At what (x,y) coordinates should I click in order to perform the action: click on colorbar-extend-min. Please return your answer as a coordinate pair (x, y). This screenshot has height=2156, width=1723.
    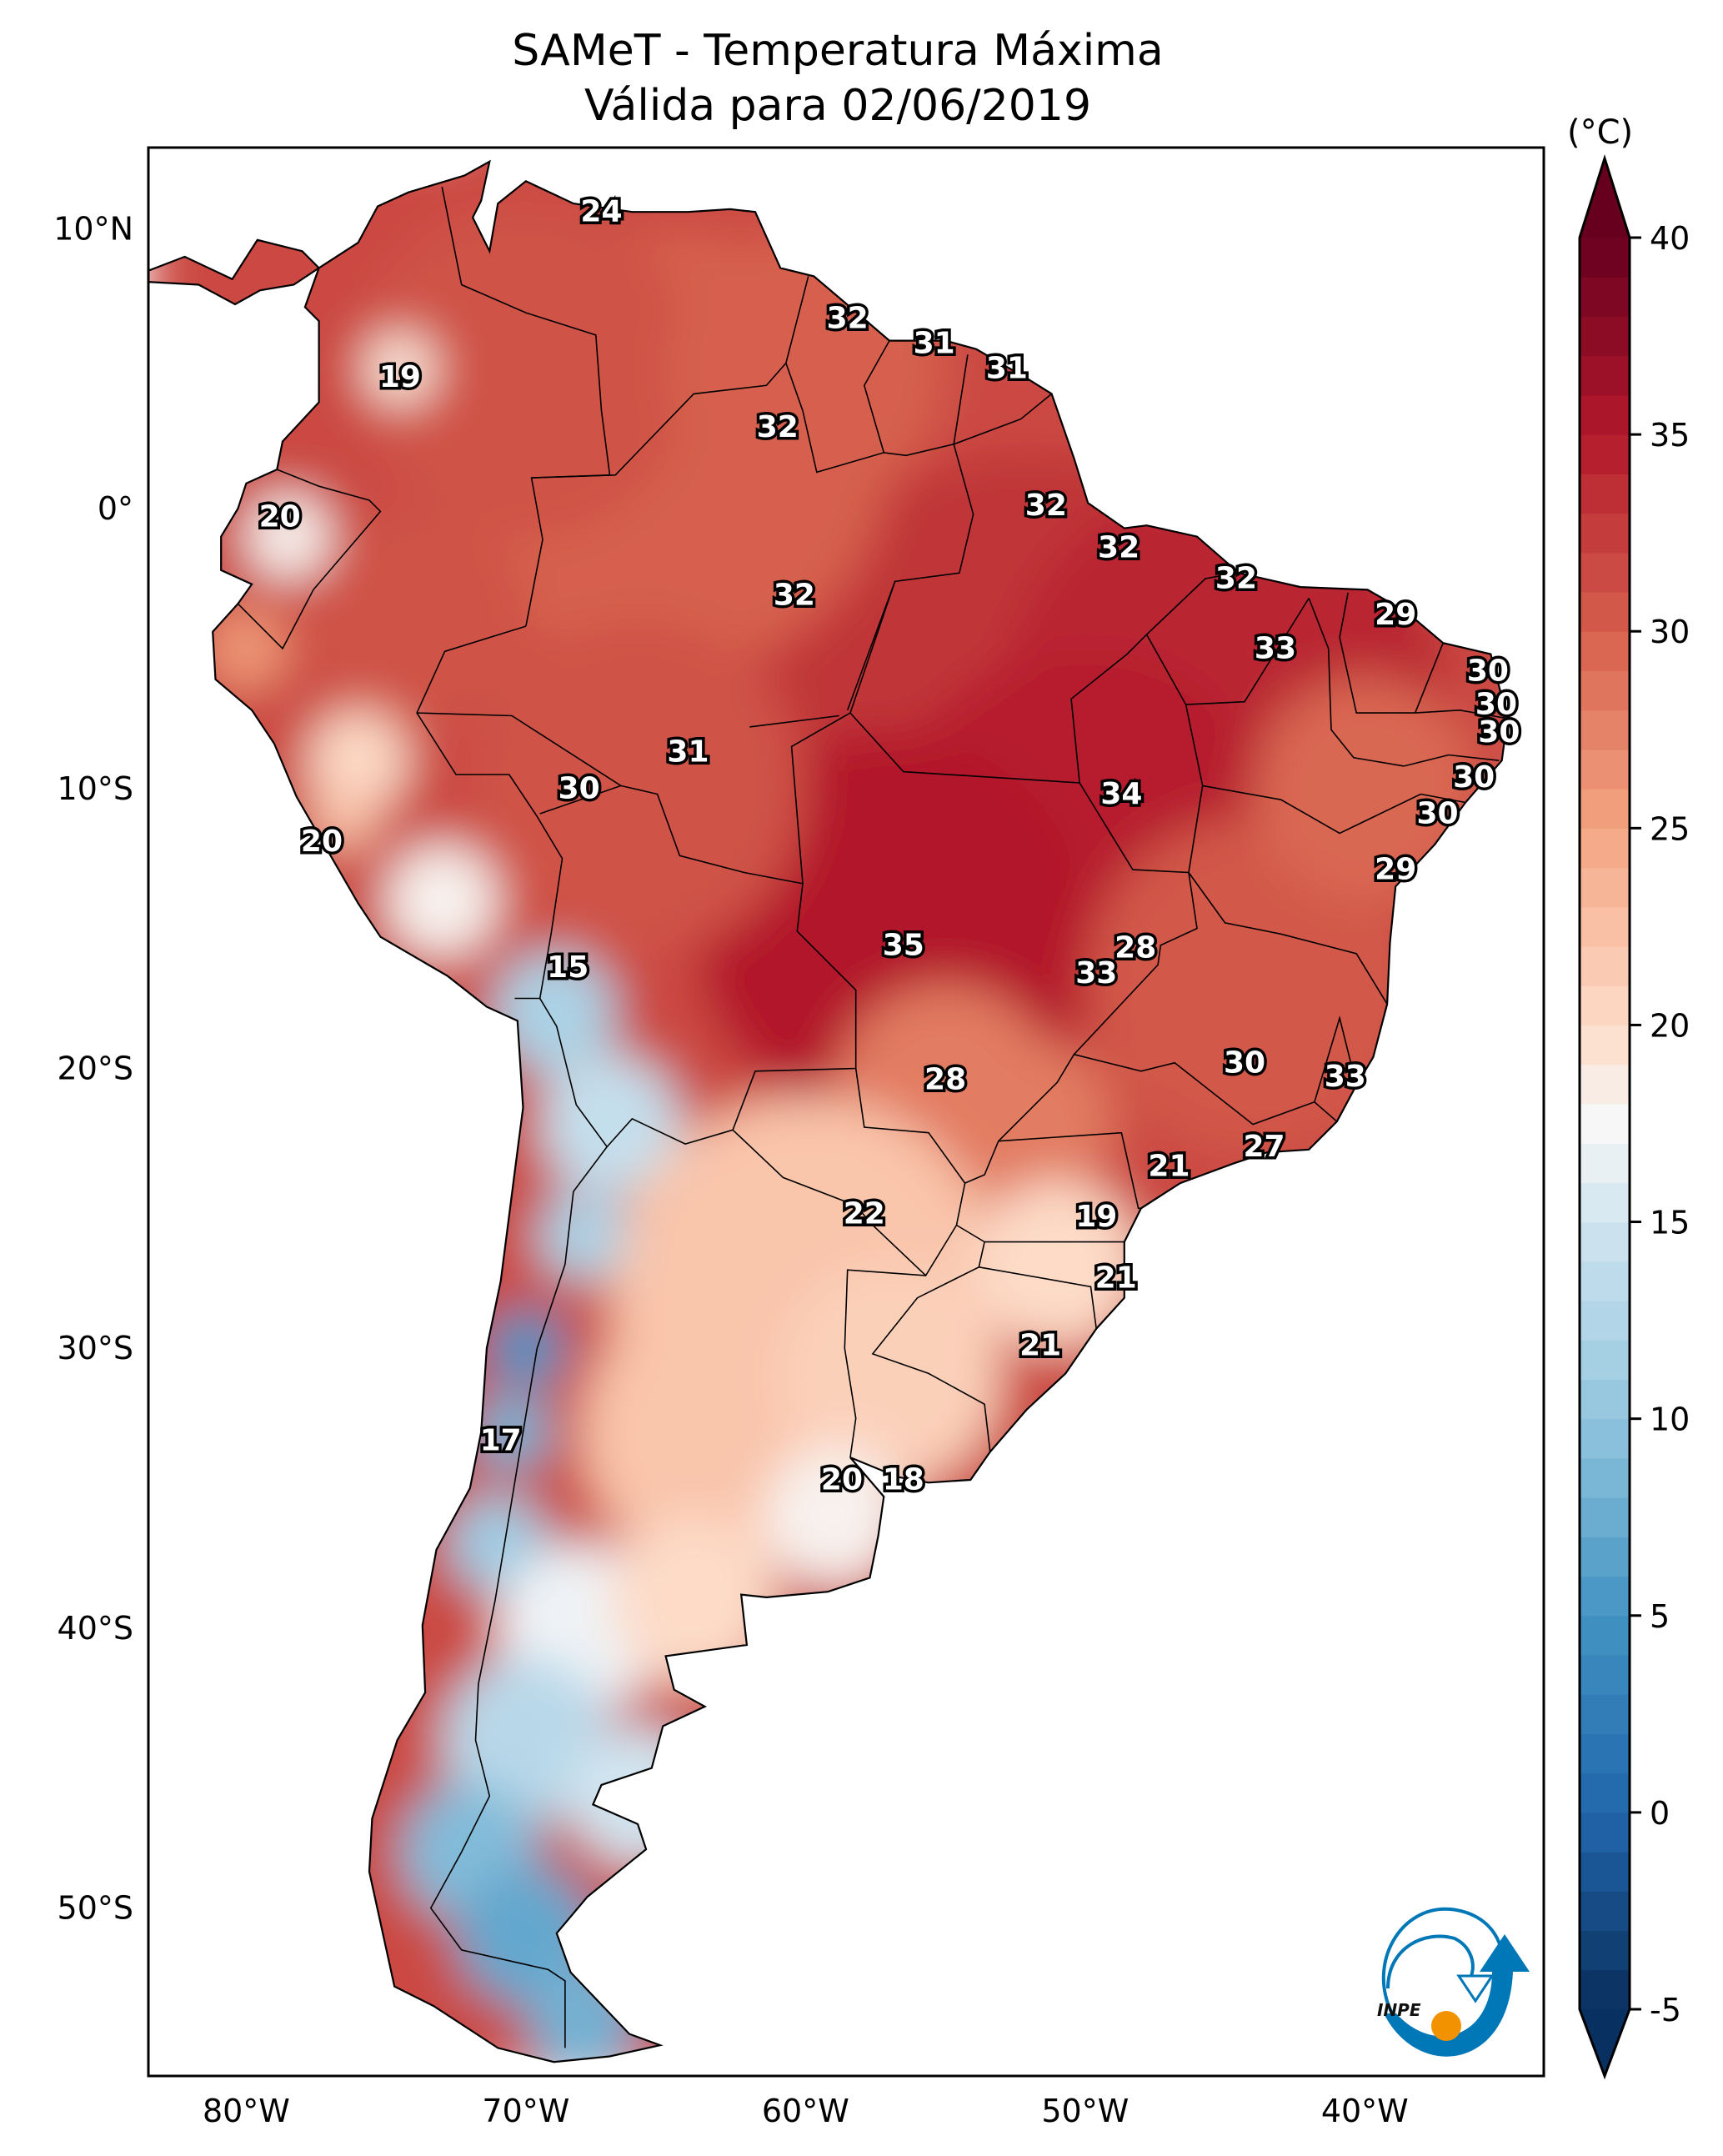
    Looking at the image, I should click on (1605, 2042).